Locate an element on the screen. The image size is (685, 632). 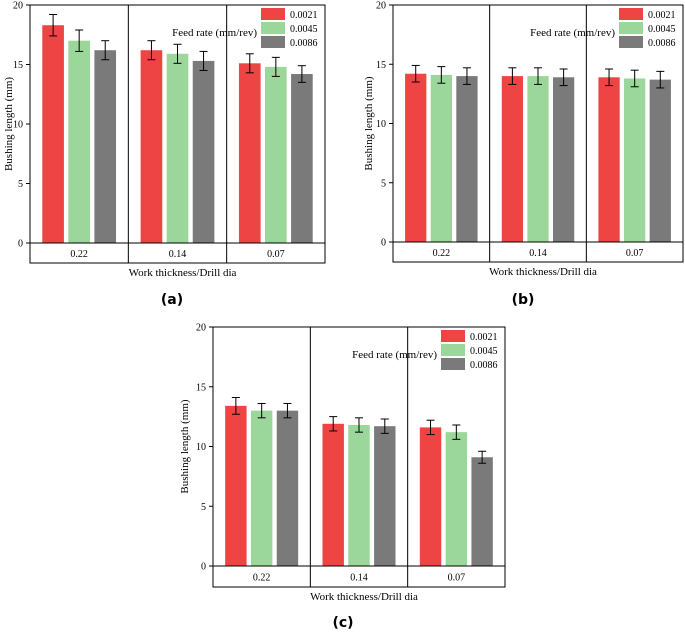
panel-label: (b) is located at coordinates (523, 300).